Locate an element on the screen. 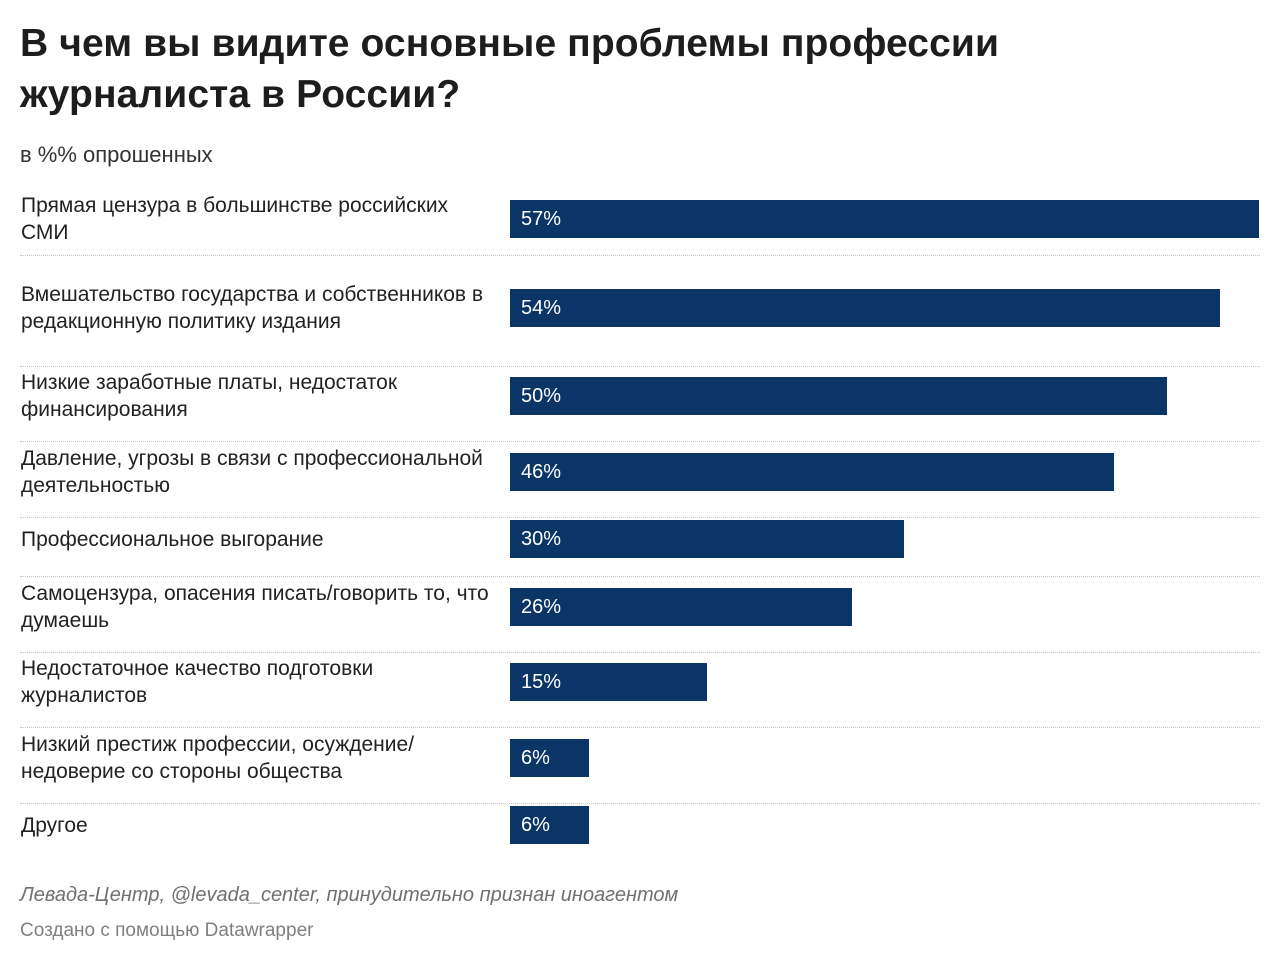 The width and height of the screenshot is (1280, 963). bar-value-label: 30% is located at coordinates (541, 539).